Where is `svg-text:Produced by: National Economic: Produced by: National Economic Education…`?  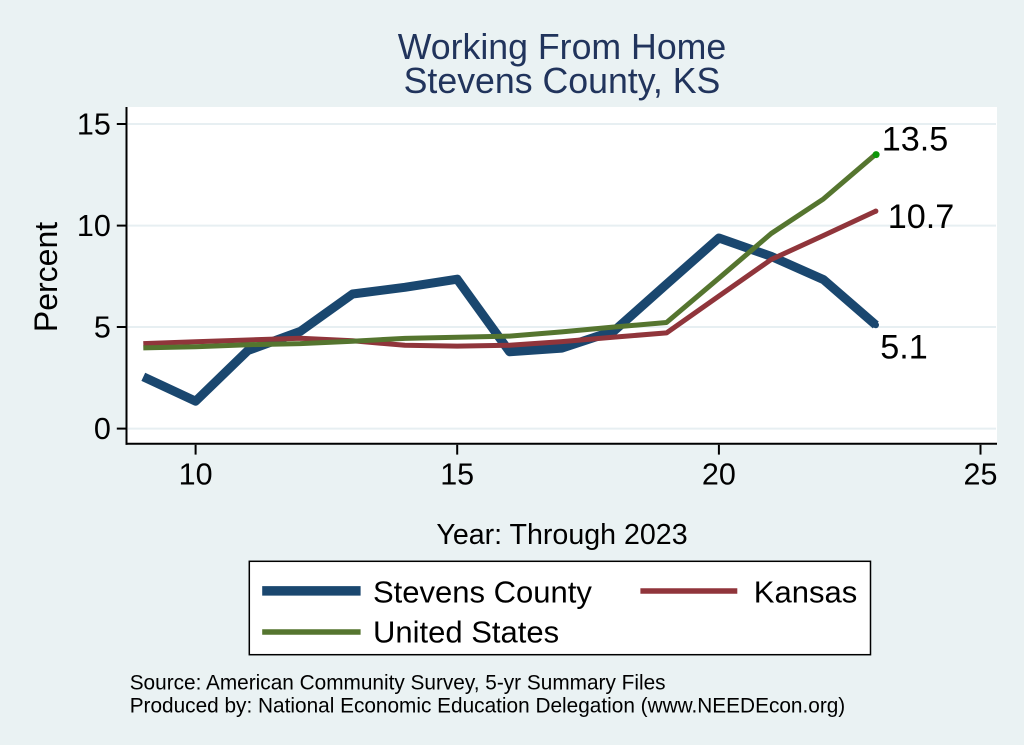
svg-text:Produced by: National Economic: Produced by: National Economic Education… is located at coordinates (488, 706).